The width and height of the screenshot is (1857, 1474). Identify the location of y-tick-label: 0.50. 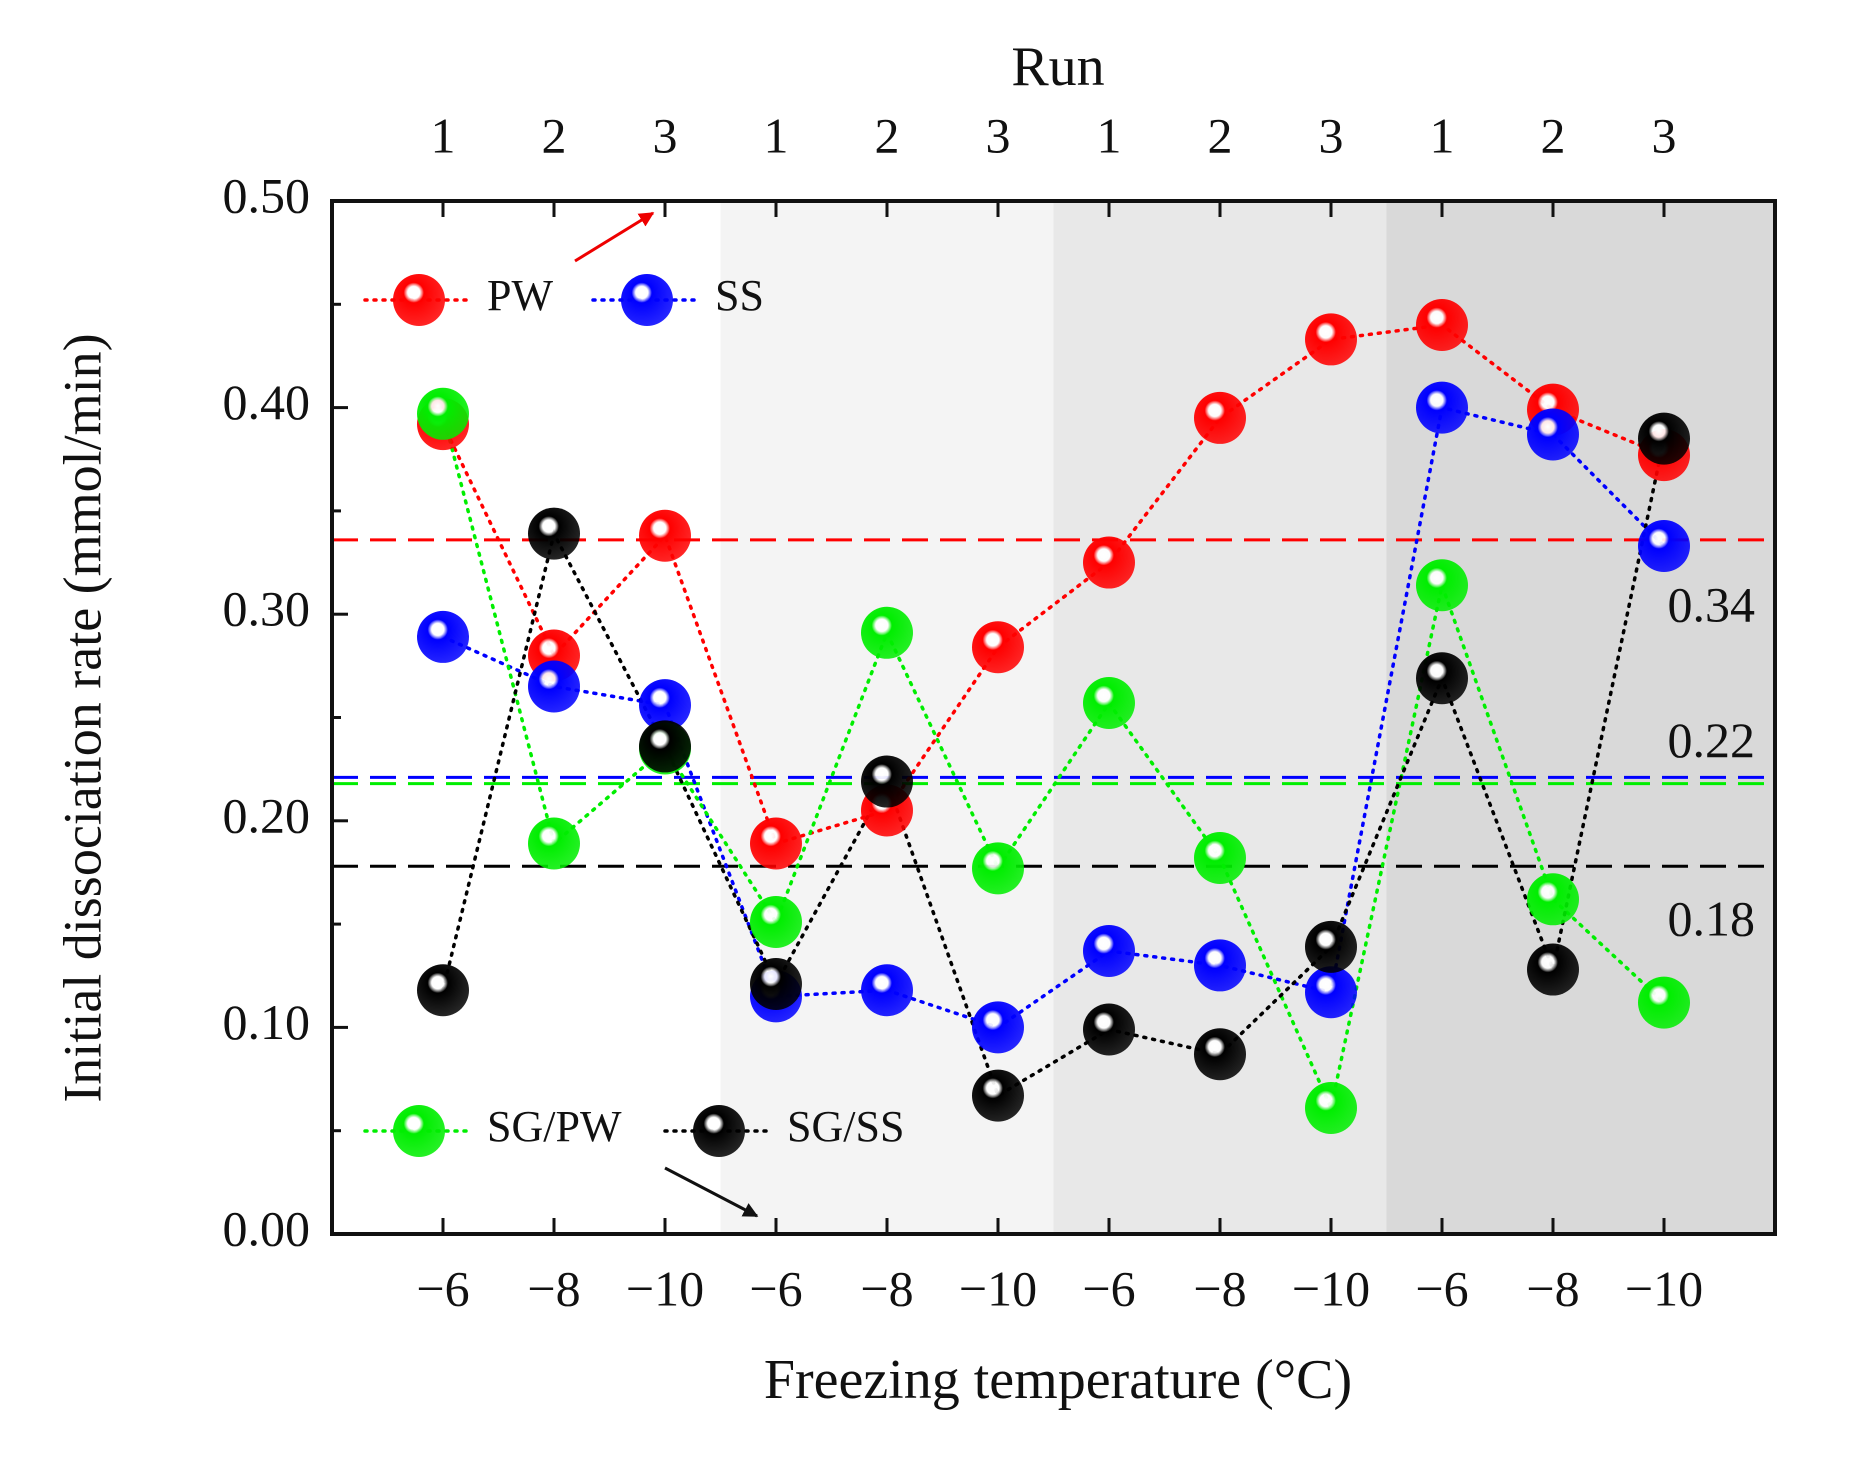
(267, 195).